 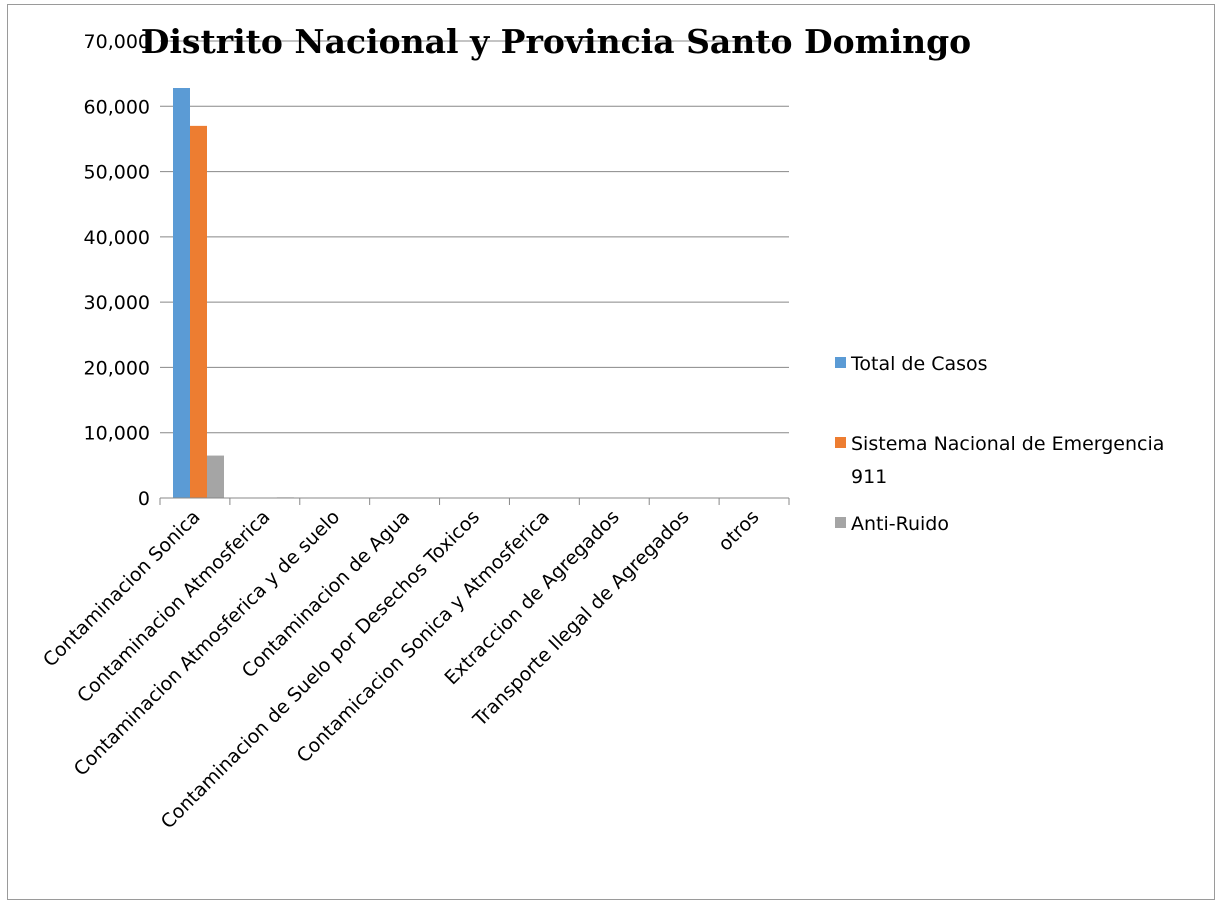 I want to click on y-tick-label: 70,000, so click(x=117, y=42).